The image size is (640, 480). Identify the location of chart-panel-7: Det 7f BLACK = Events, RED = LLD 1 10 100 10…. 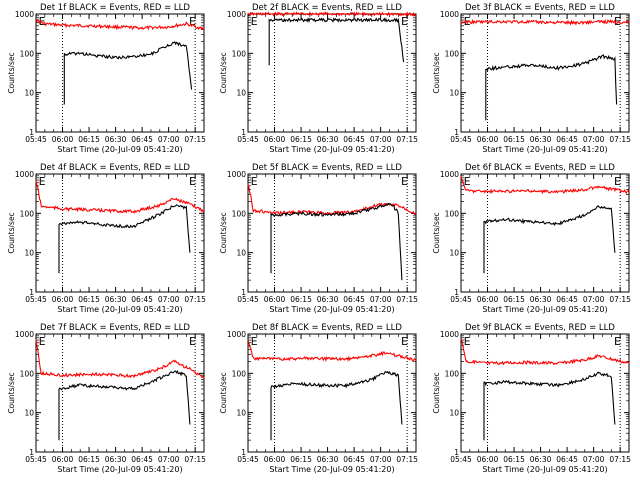
(106, 398).